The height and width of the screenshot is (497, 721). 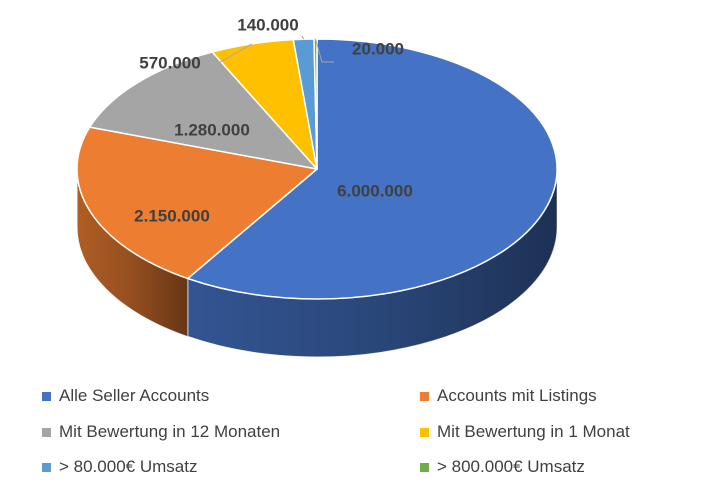 I want to click on pie-slice-accounts-mit-listings, so click(x=197, y=203).